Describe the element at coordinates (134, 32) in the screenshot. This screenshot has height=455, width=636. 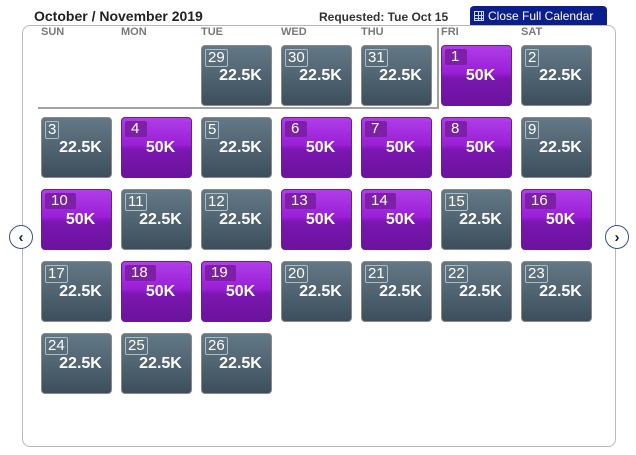
I see `weekday-header: MON` at that location.